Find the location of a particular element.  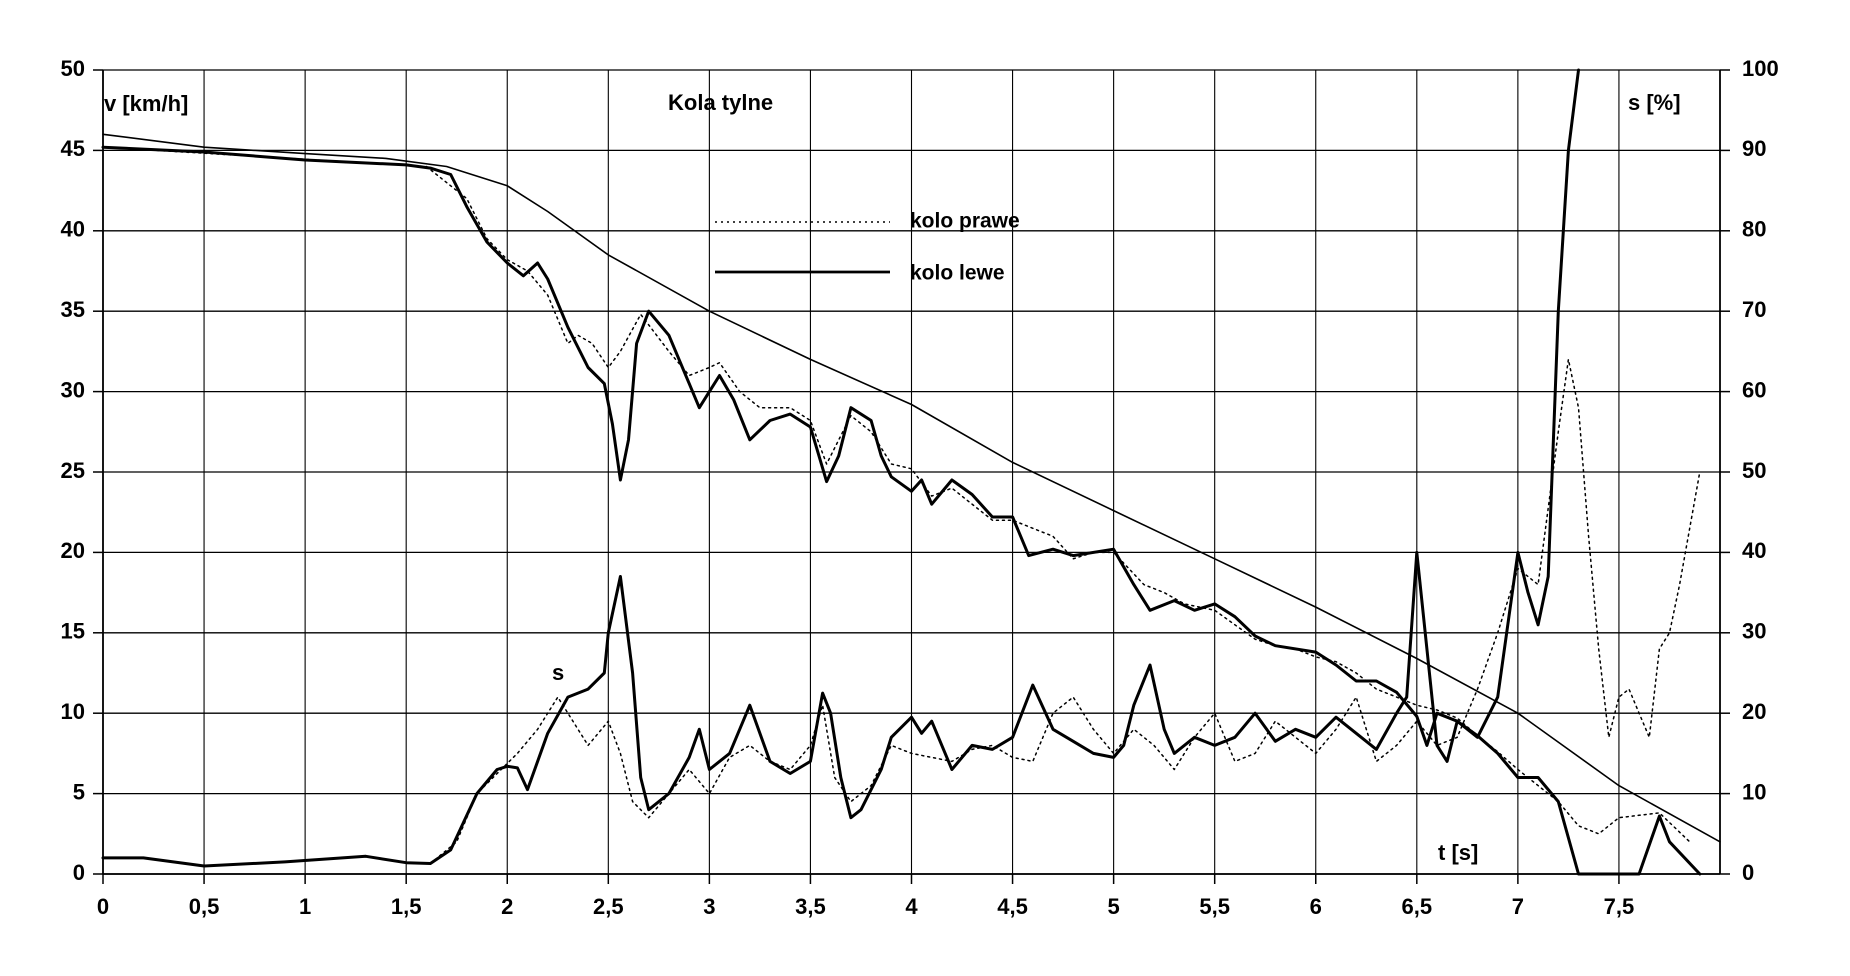

y-tick-label-right: 80 is located at coordinates (1754, 229).